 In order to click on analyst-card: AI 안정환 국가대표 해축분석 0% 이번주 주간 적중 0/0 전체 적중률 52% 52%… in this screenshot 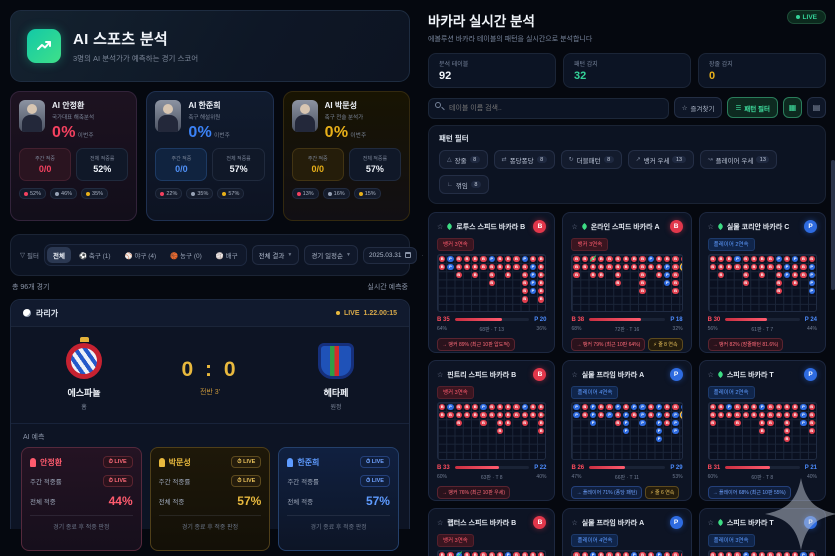, I will do `click(74, 156)`.